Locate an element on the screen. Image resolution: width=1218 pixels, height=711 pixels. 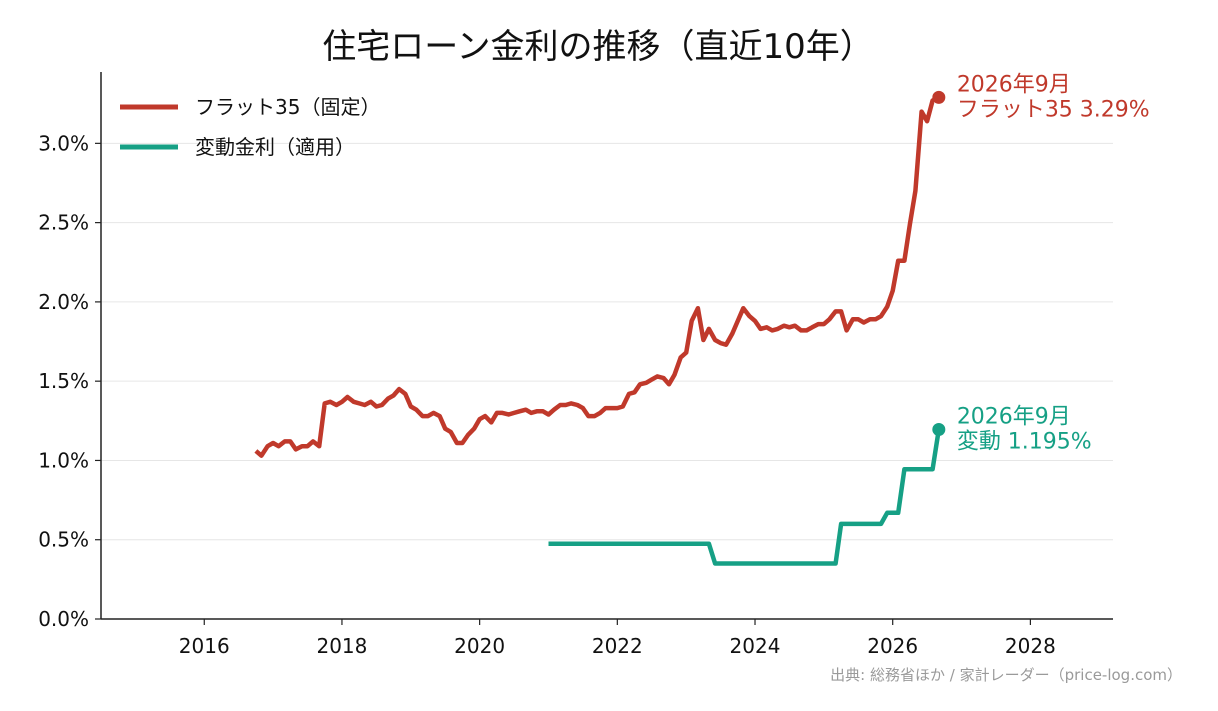
y-tick-label: 2.5% is located at coordinates (63, 223).